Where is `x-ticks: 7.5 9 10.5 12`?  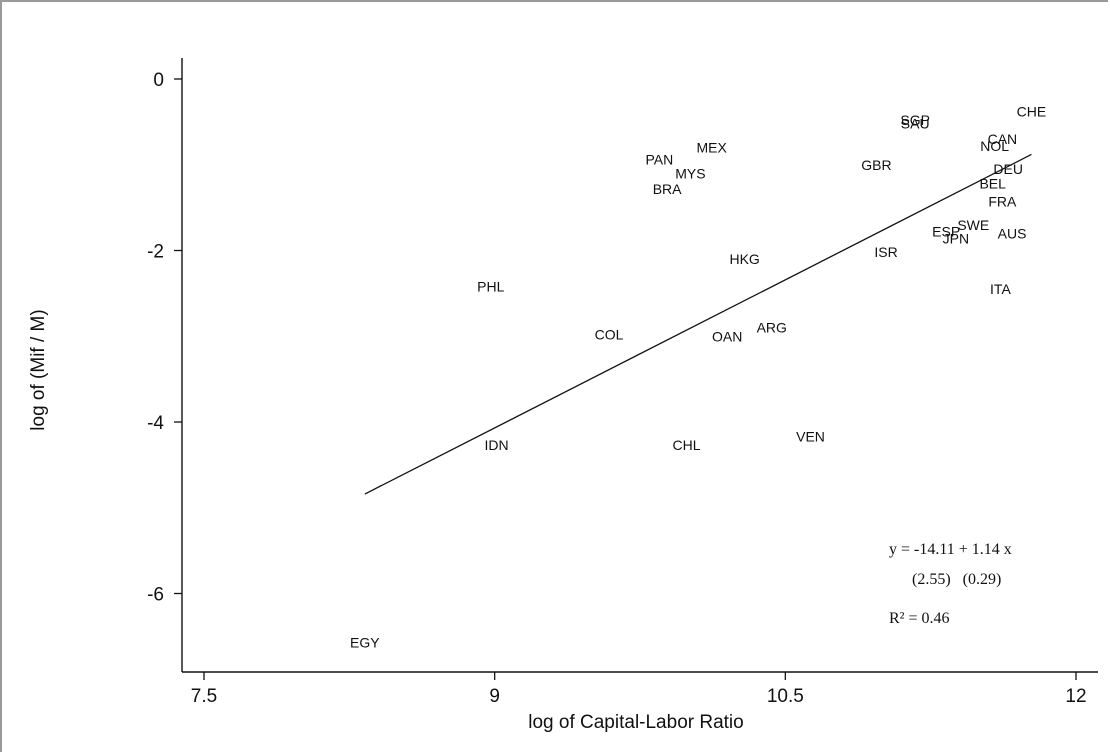 x-ticks: 7.5 9 10.5 12 is located at coordinates (639, 689).